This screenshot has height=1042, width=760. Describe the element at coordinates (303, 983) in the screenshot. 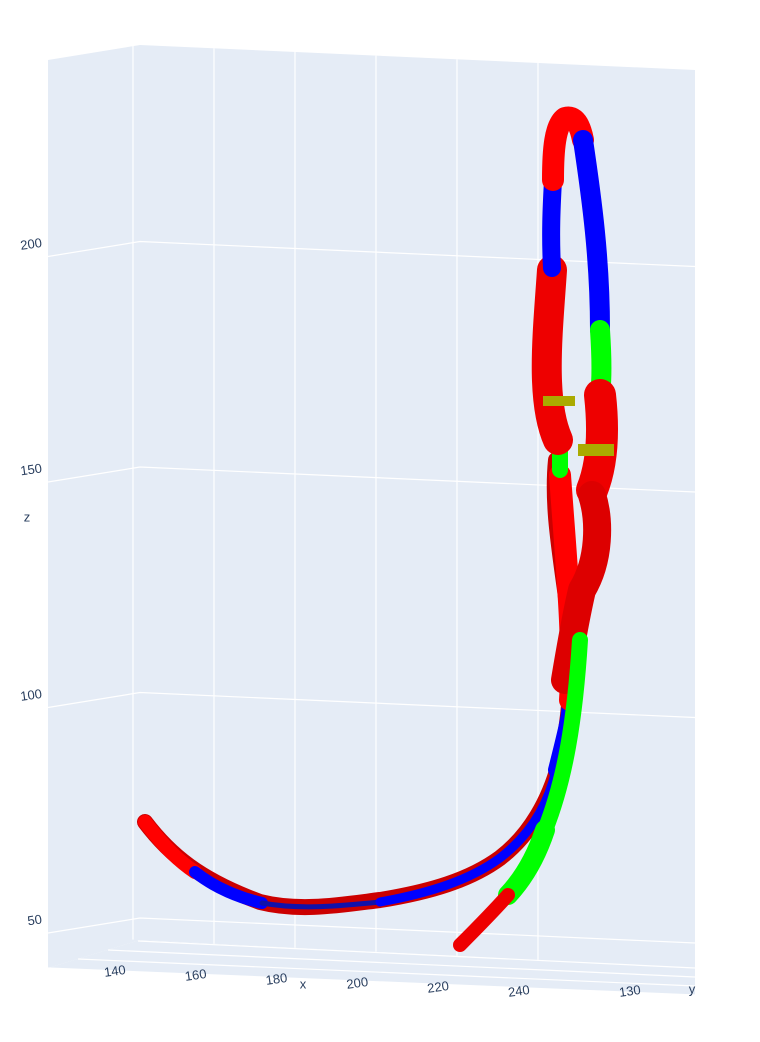

I see `x-axis-title: x` at that location.